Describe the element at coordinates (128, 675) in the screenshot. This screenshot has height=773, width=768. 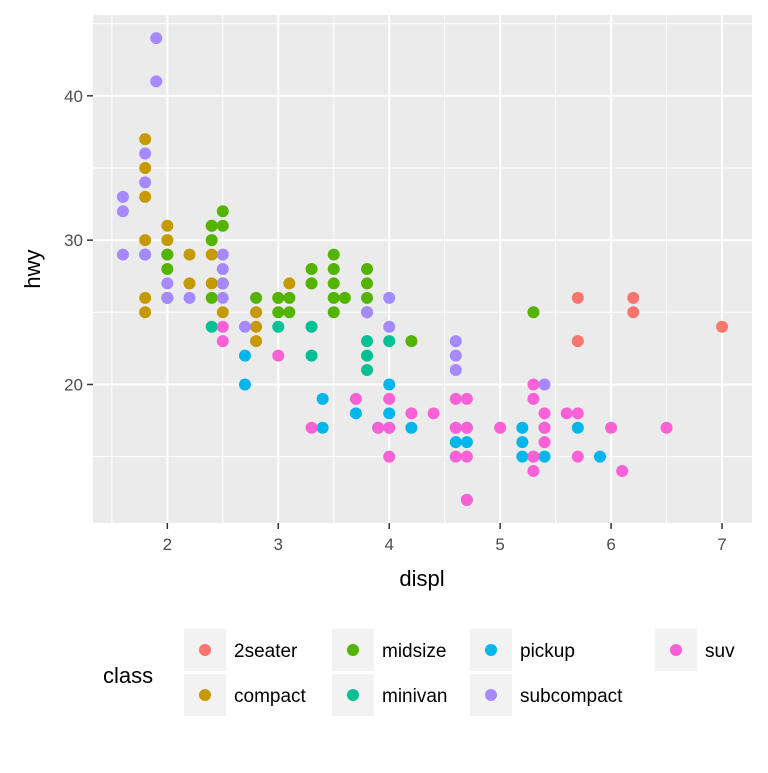
I see `legend-title: class` at that location.